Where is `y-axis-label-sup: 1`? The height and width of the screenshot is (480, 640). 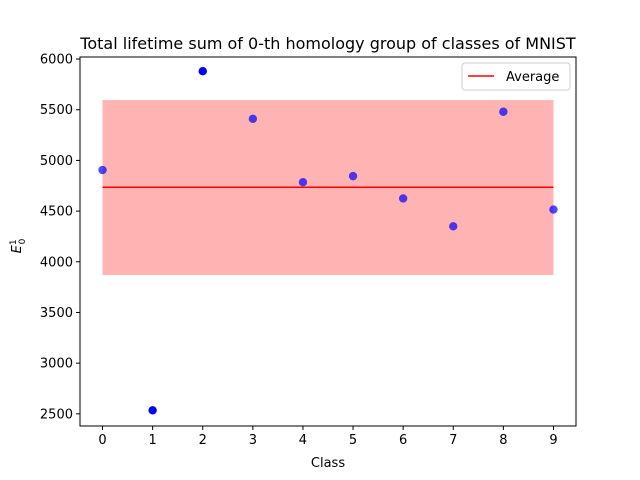 y-axis-label-sup: 1 is located at coordinates (14, 242).